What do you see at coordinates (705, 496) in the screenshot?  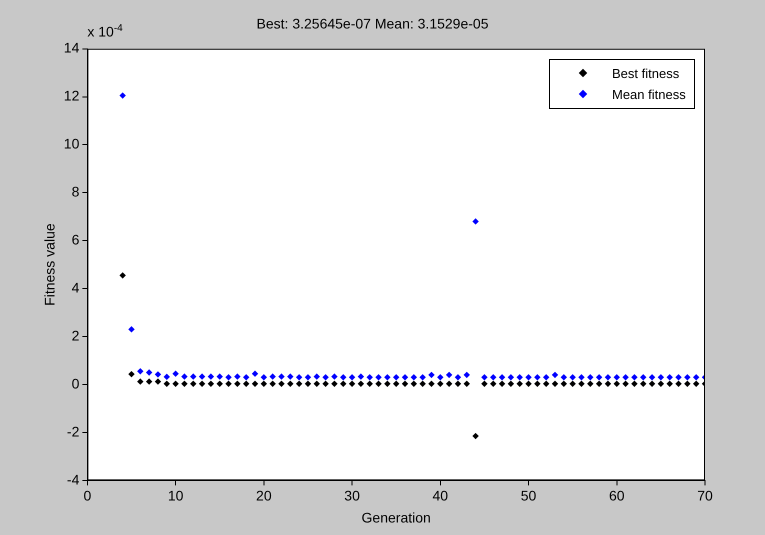 I see `x-tick-label: 70` at bounding box center [705, 496].